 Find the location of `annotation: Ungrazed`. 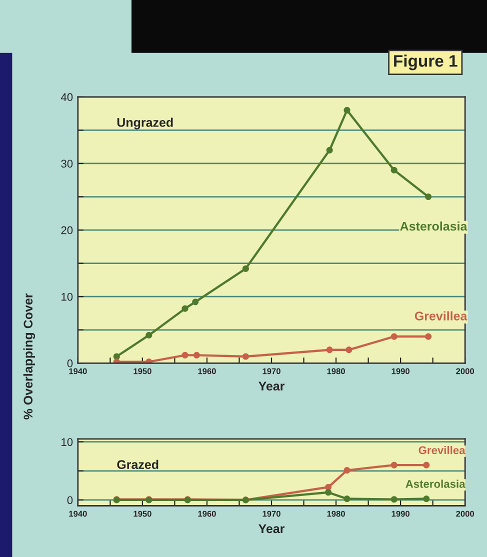

annotation: Ungrazed is located at coordinates (145, 124).